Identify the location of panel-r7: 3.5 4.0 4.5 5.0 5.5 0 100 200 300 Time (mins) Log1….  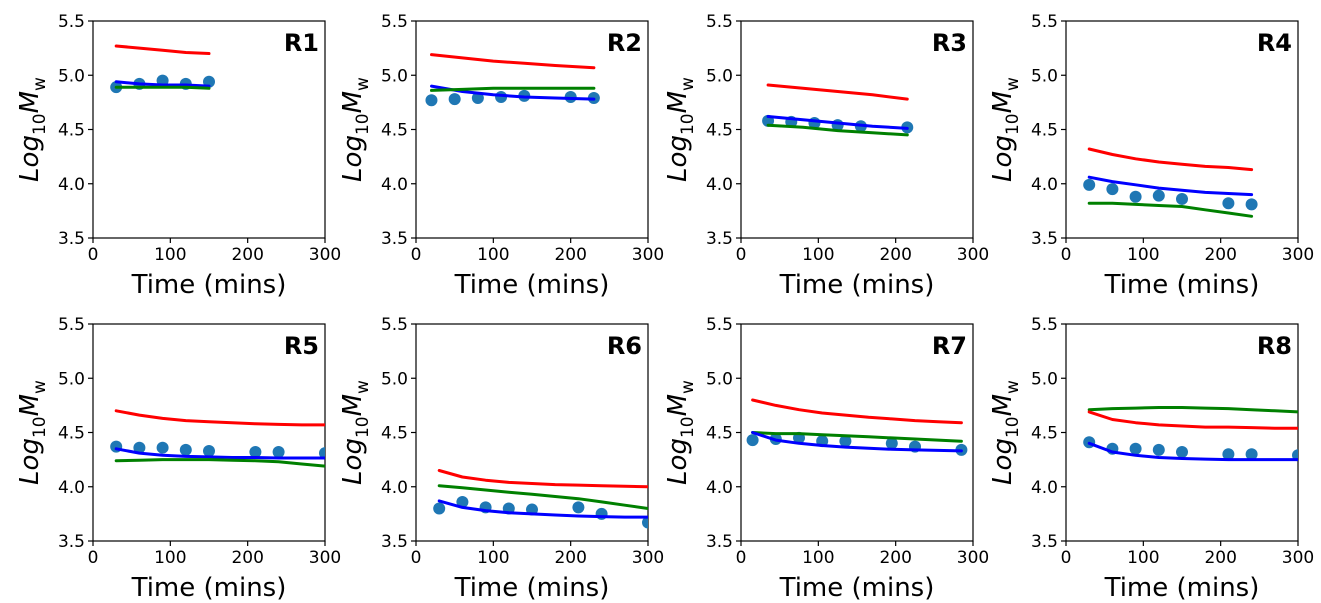
(826, 459).